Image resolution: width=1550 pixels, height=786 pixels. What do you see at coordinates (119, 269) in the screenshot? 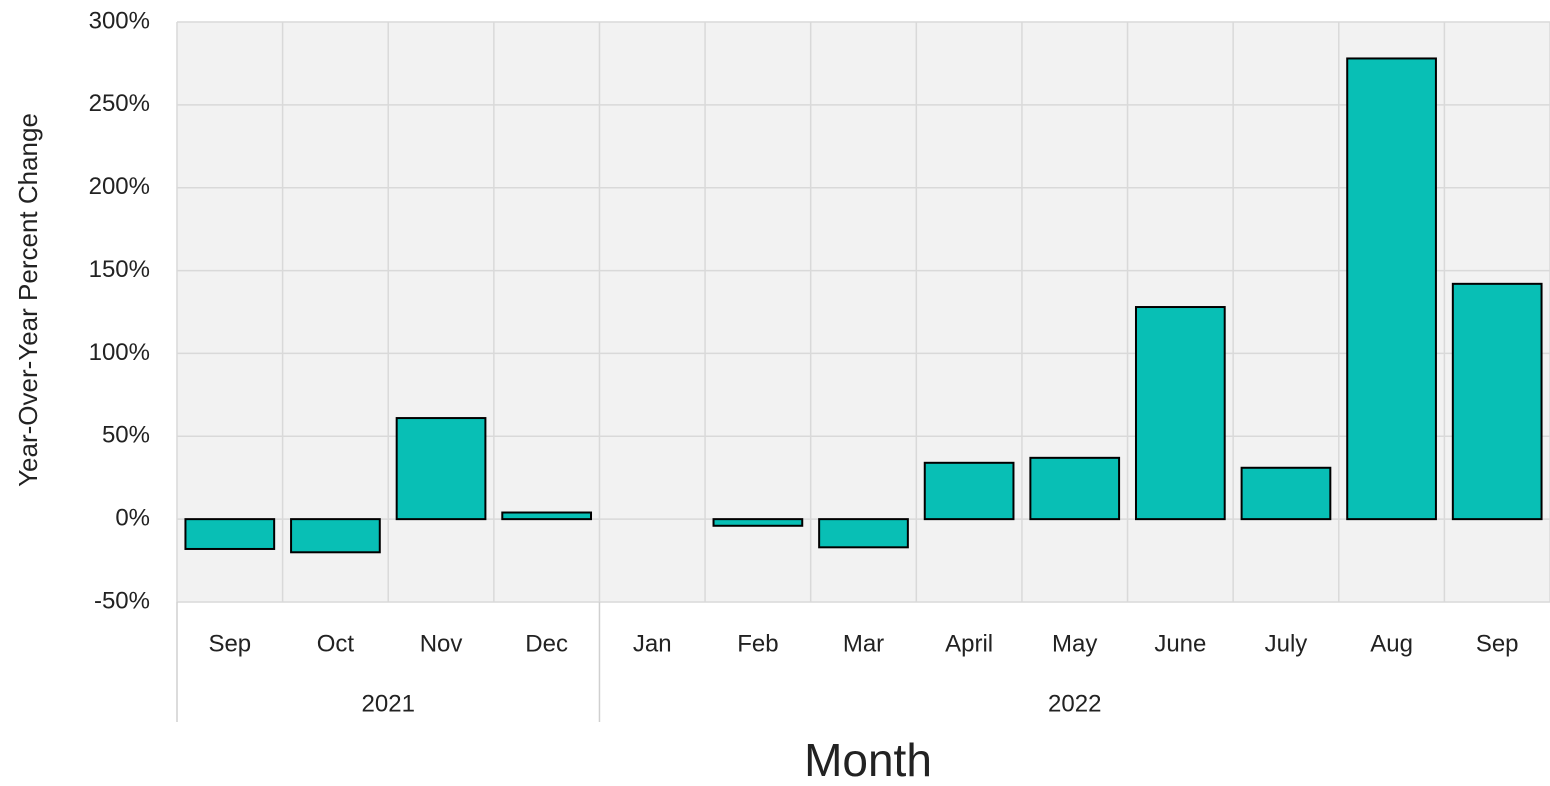
I see `y-tick-label: 150%` at bounding box center [119, 269].